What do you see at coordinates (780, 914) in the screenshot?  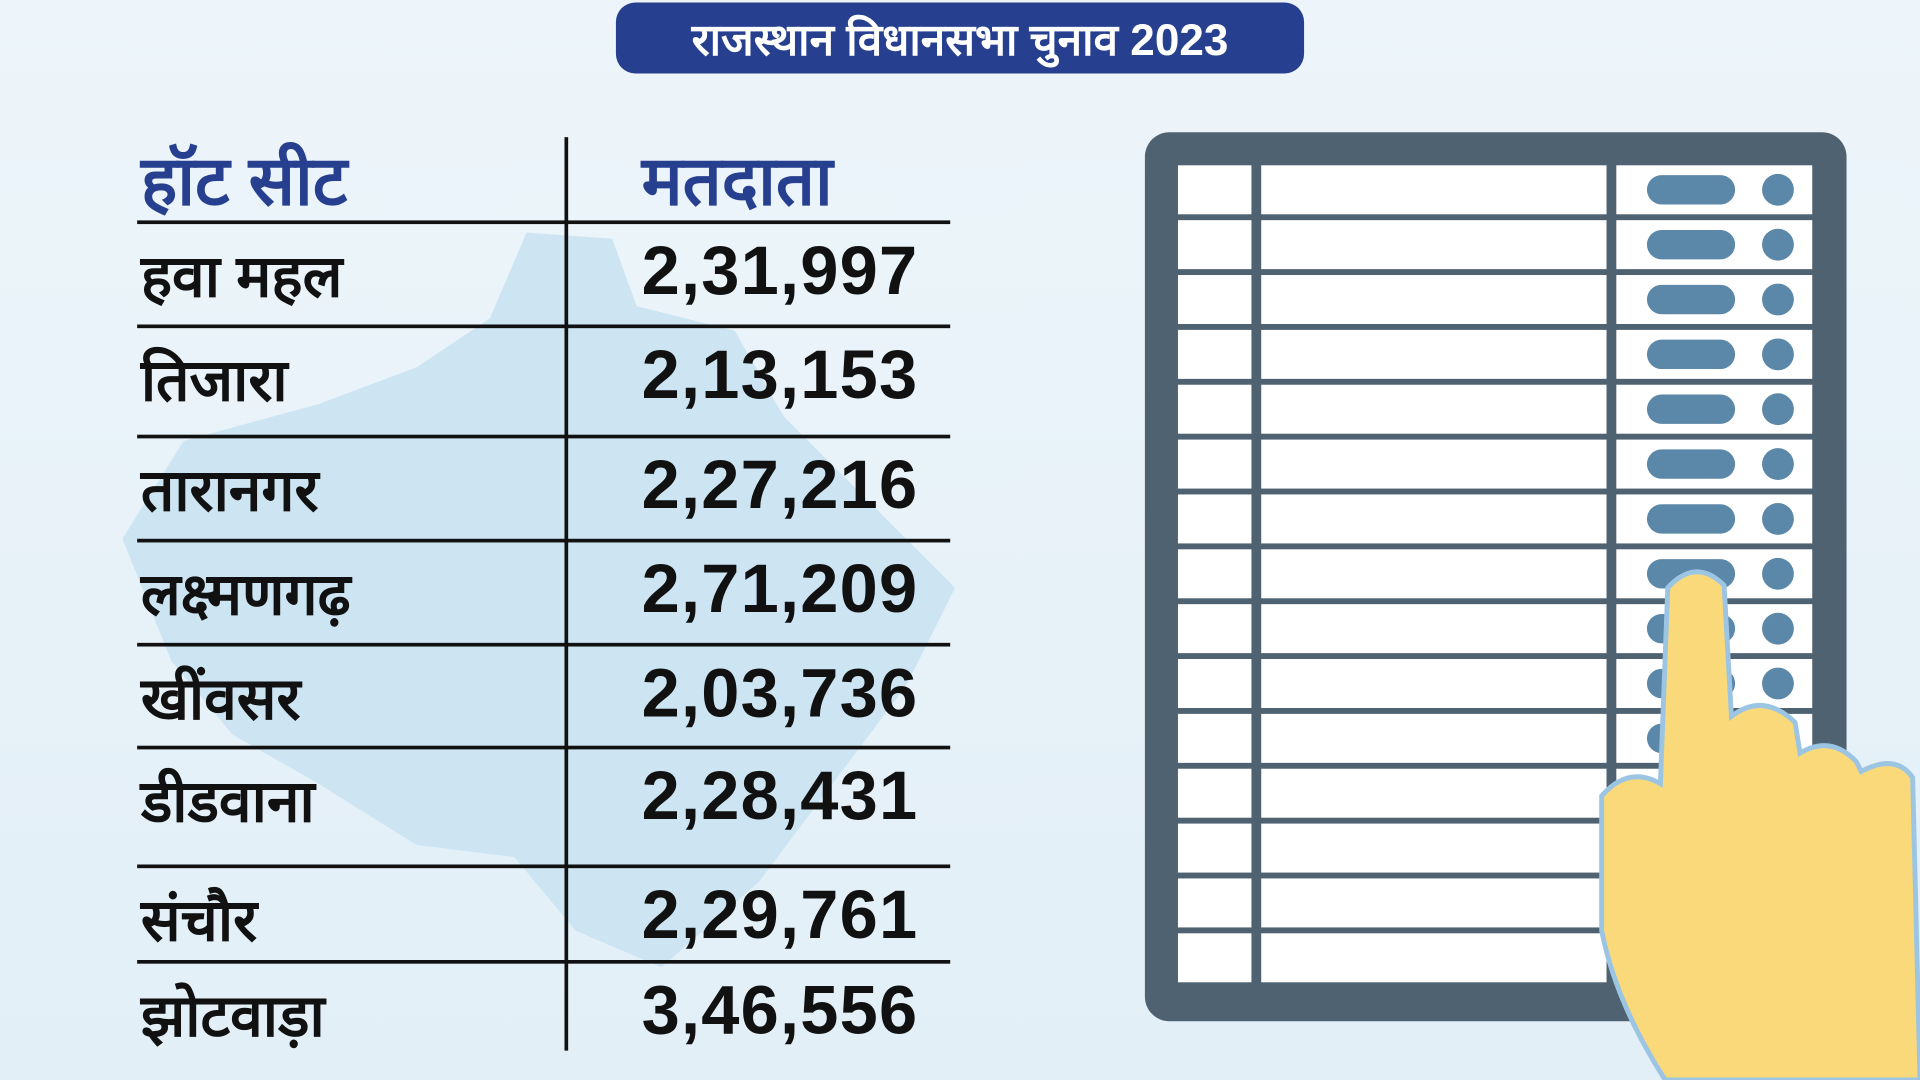 I see `voter-count: 2,29,761` at bounding box center [780, 914].